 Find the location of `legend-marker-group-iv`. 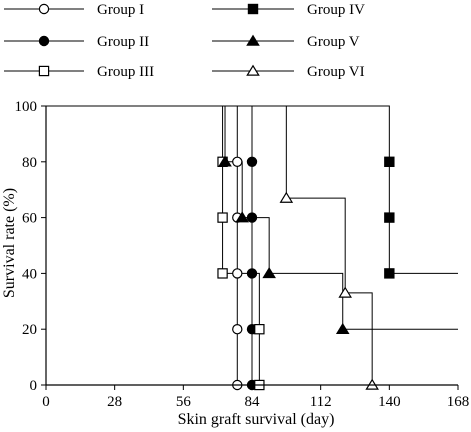

legend-marker-group-iv is located at coordinates (253, 9).